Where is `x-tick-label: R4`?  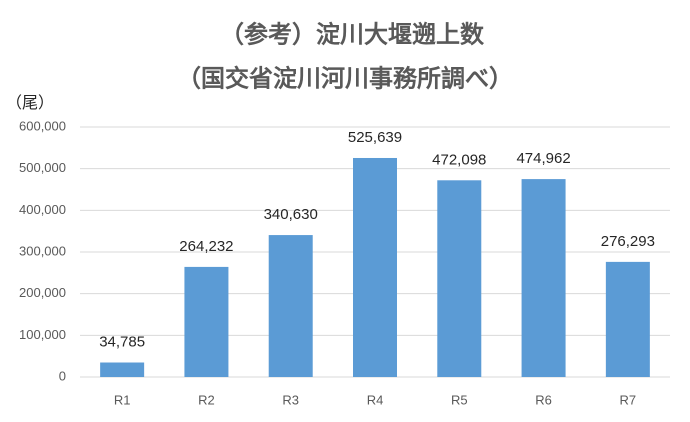
x-tick-label: R4 is located at coordinates (375, 399).